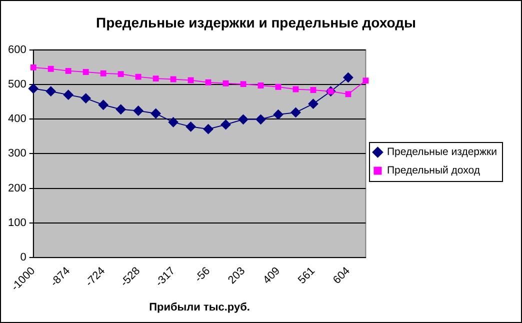  I want to click on chart-title: Предельные издержки и предельные доходы, so click(256, 22).